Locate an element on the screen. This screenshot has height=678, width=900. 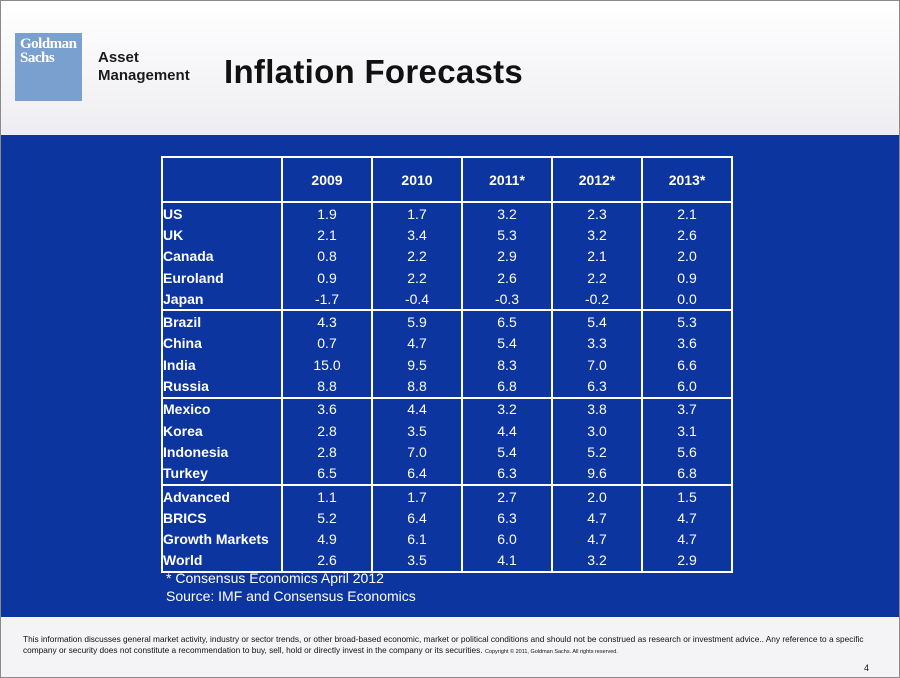
header-cell: 2010 is located at coordinates (417, 179).